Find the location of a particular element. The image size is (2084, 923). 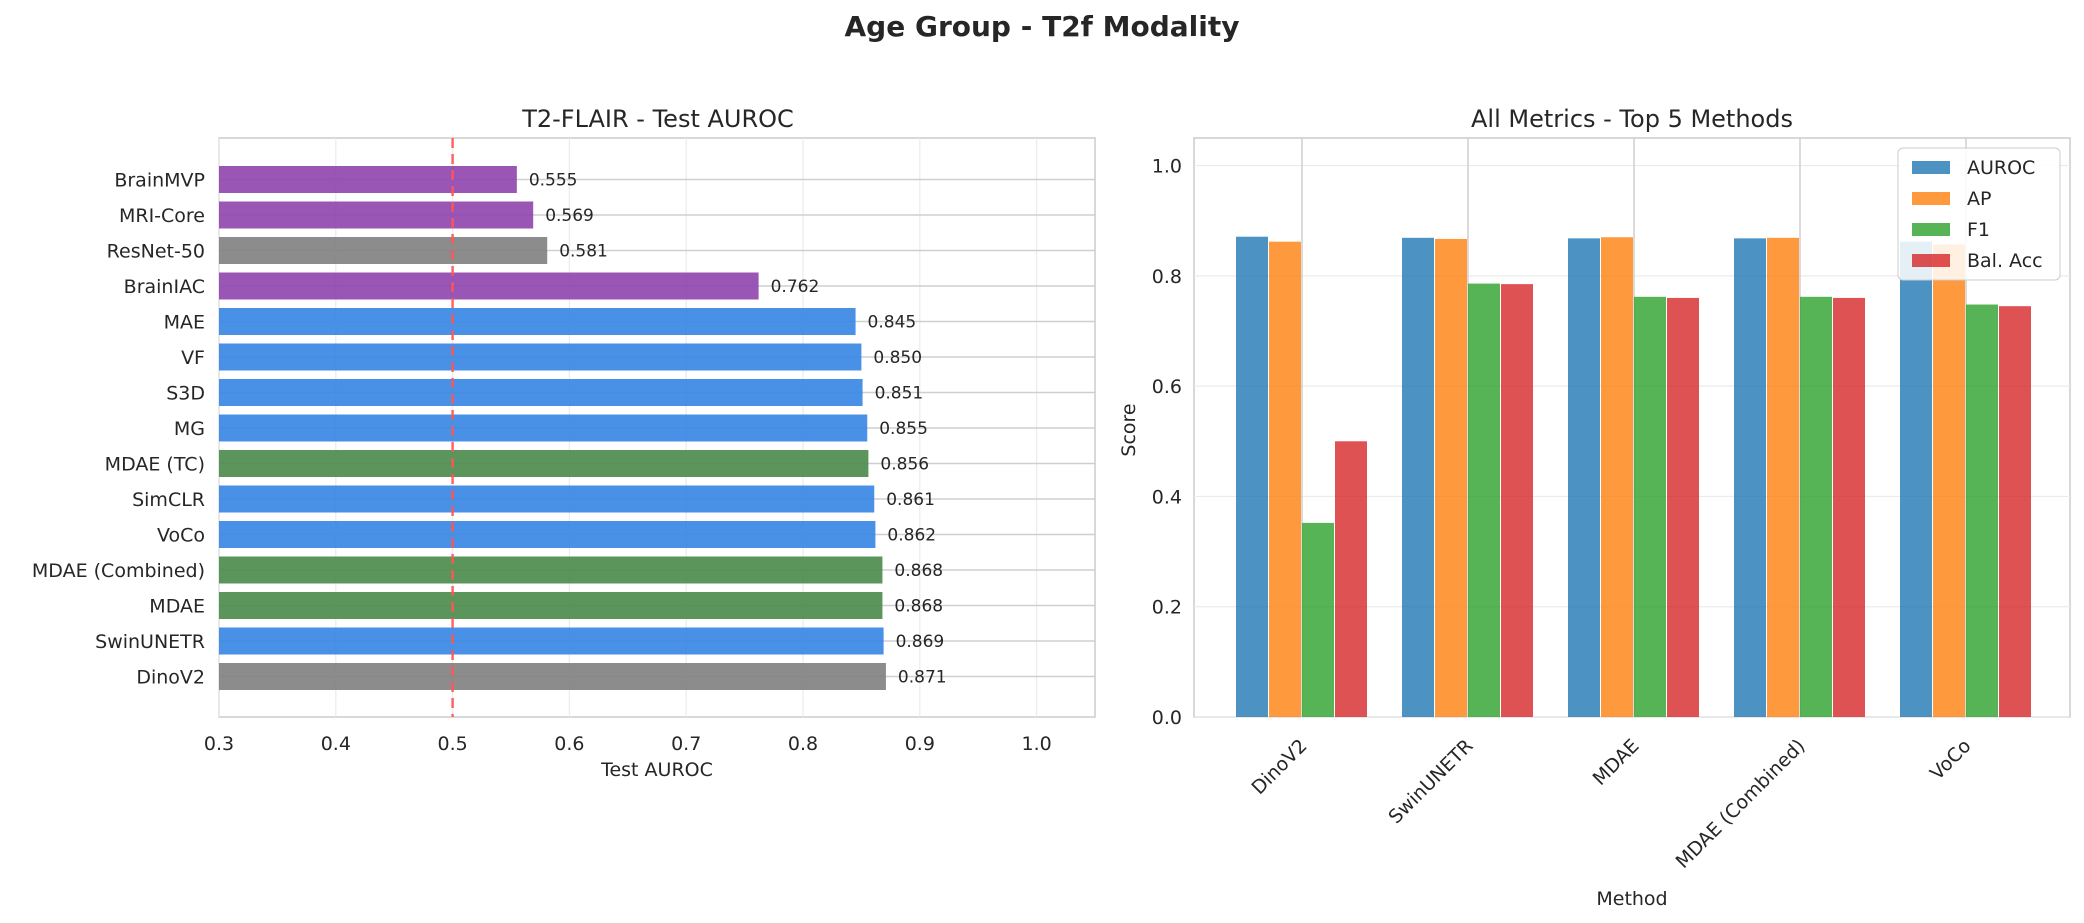

left-x-tick-label: 0.7 is located at coordinates (686, 744).